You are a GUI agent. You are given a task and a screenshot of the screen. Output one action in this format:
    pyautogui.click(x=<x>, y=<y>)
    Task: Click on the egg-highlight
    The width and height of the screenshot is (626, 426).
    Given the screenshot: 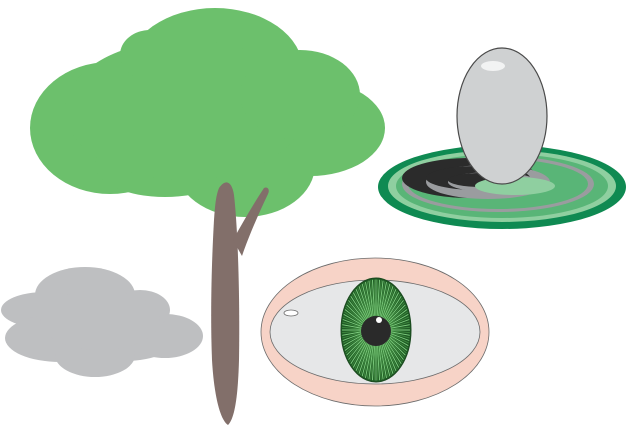 What is the action you would take?
    pyautogui.click(x=493, y=66)
    